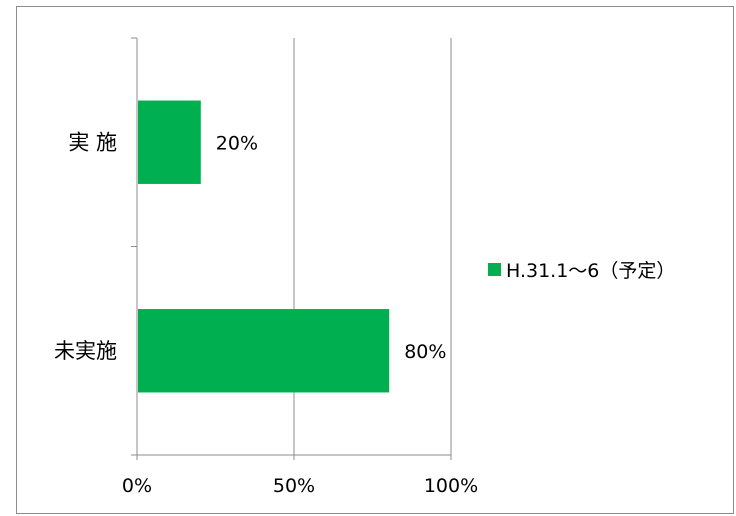 This screenshot has width=736, height=516. What do you see at coordinates (451, 486) in the screenshot?
I see `x-tick-label: 100%` at bounding box center [451, 486].